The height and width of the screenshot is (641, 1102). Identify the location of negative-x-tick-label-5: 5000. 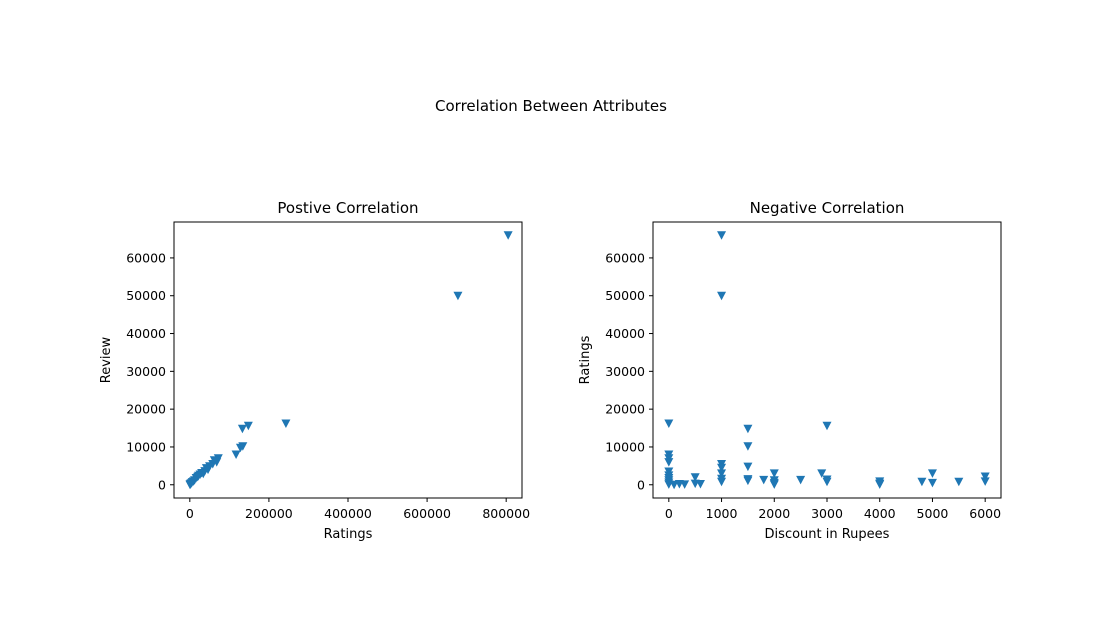
(933, 513).